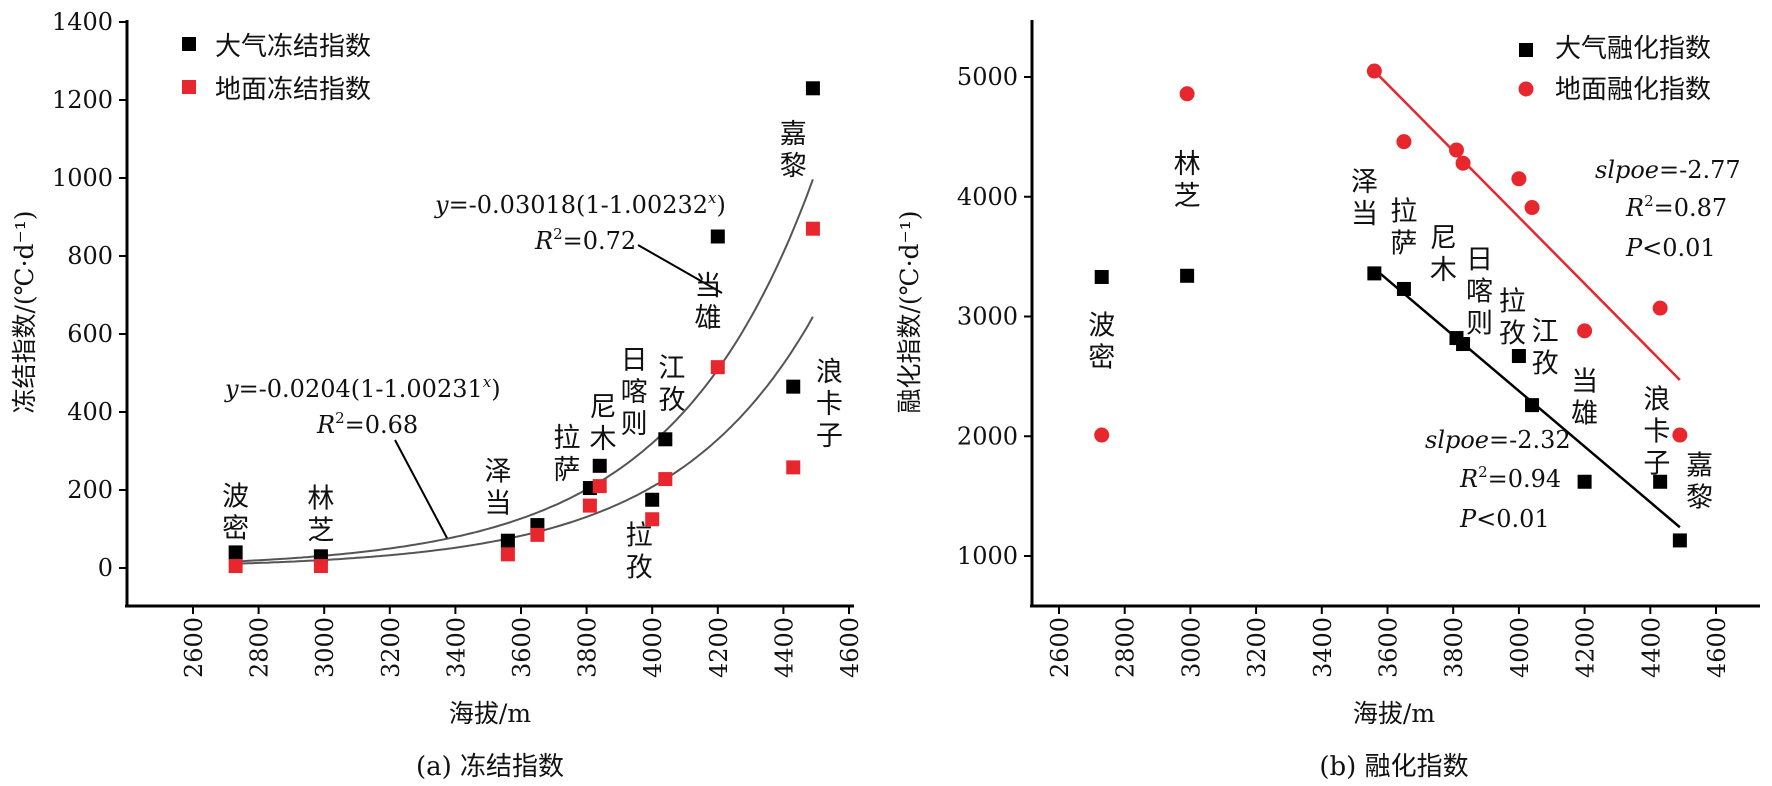 Image resolution: width=1772 pixels, height=786 pixels. What do you see at coordinates (1526, 50) in the screenshot?
I see `legend-marker-air-thawing` at bounding box center [1526, 50].